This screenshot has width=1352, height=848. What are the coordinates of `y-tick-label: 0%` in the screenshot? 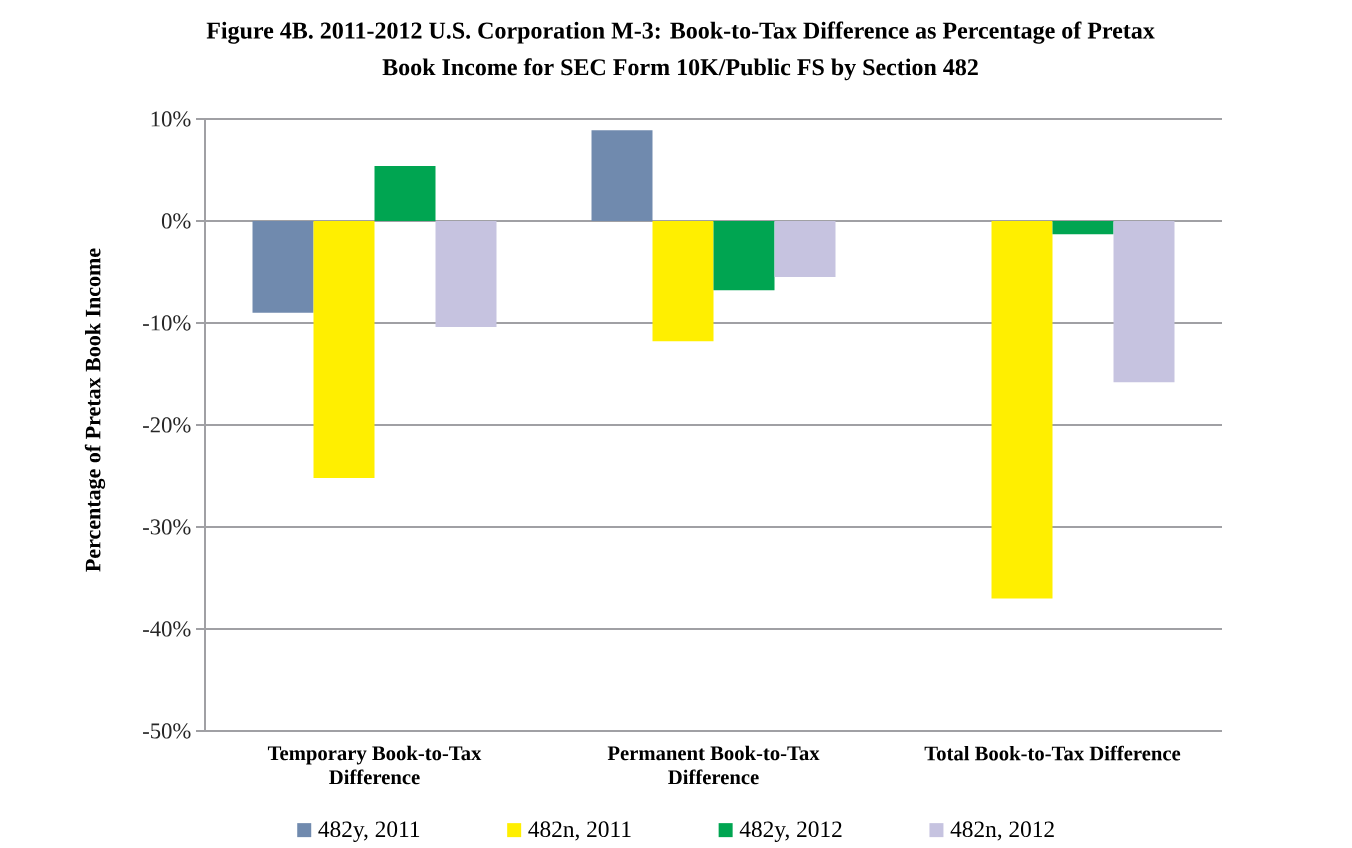 It's located at (176, 221).